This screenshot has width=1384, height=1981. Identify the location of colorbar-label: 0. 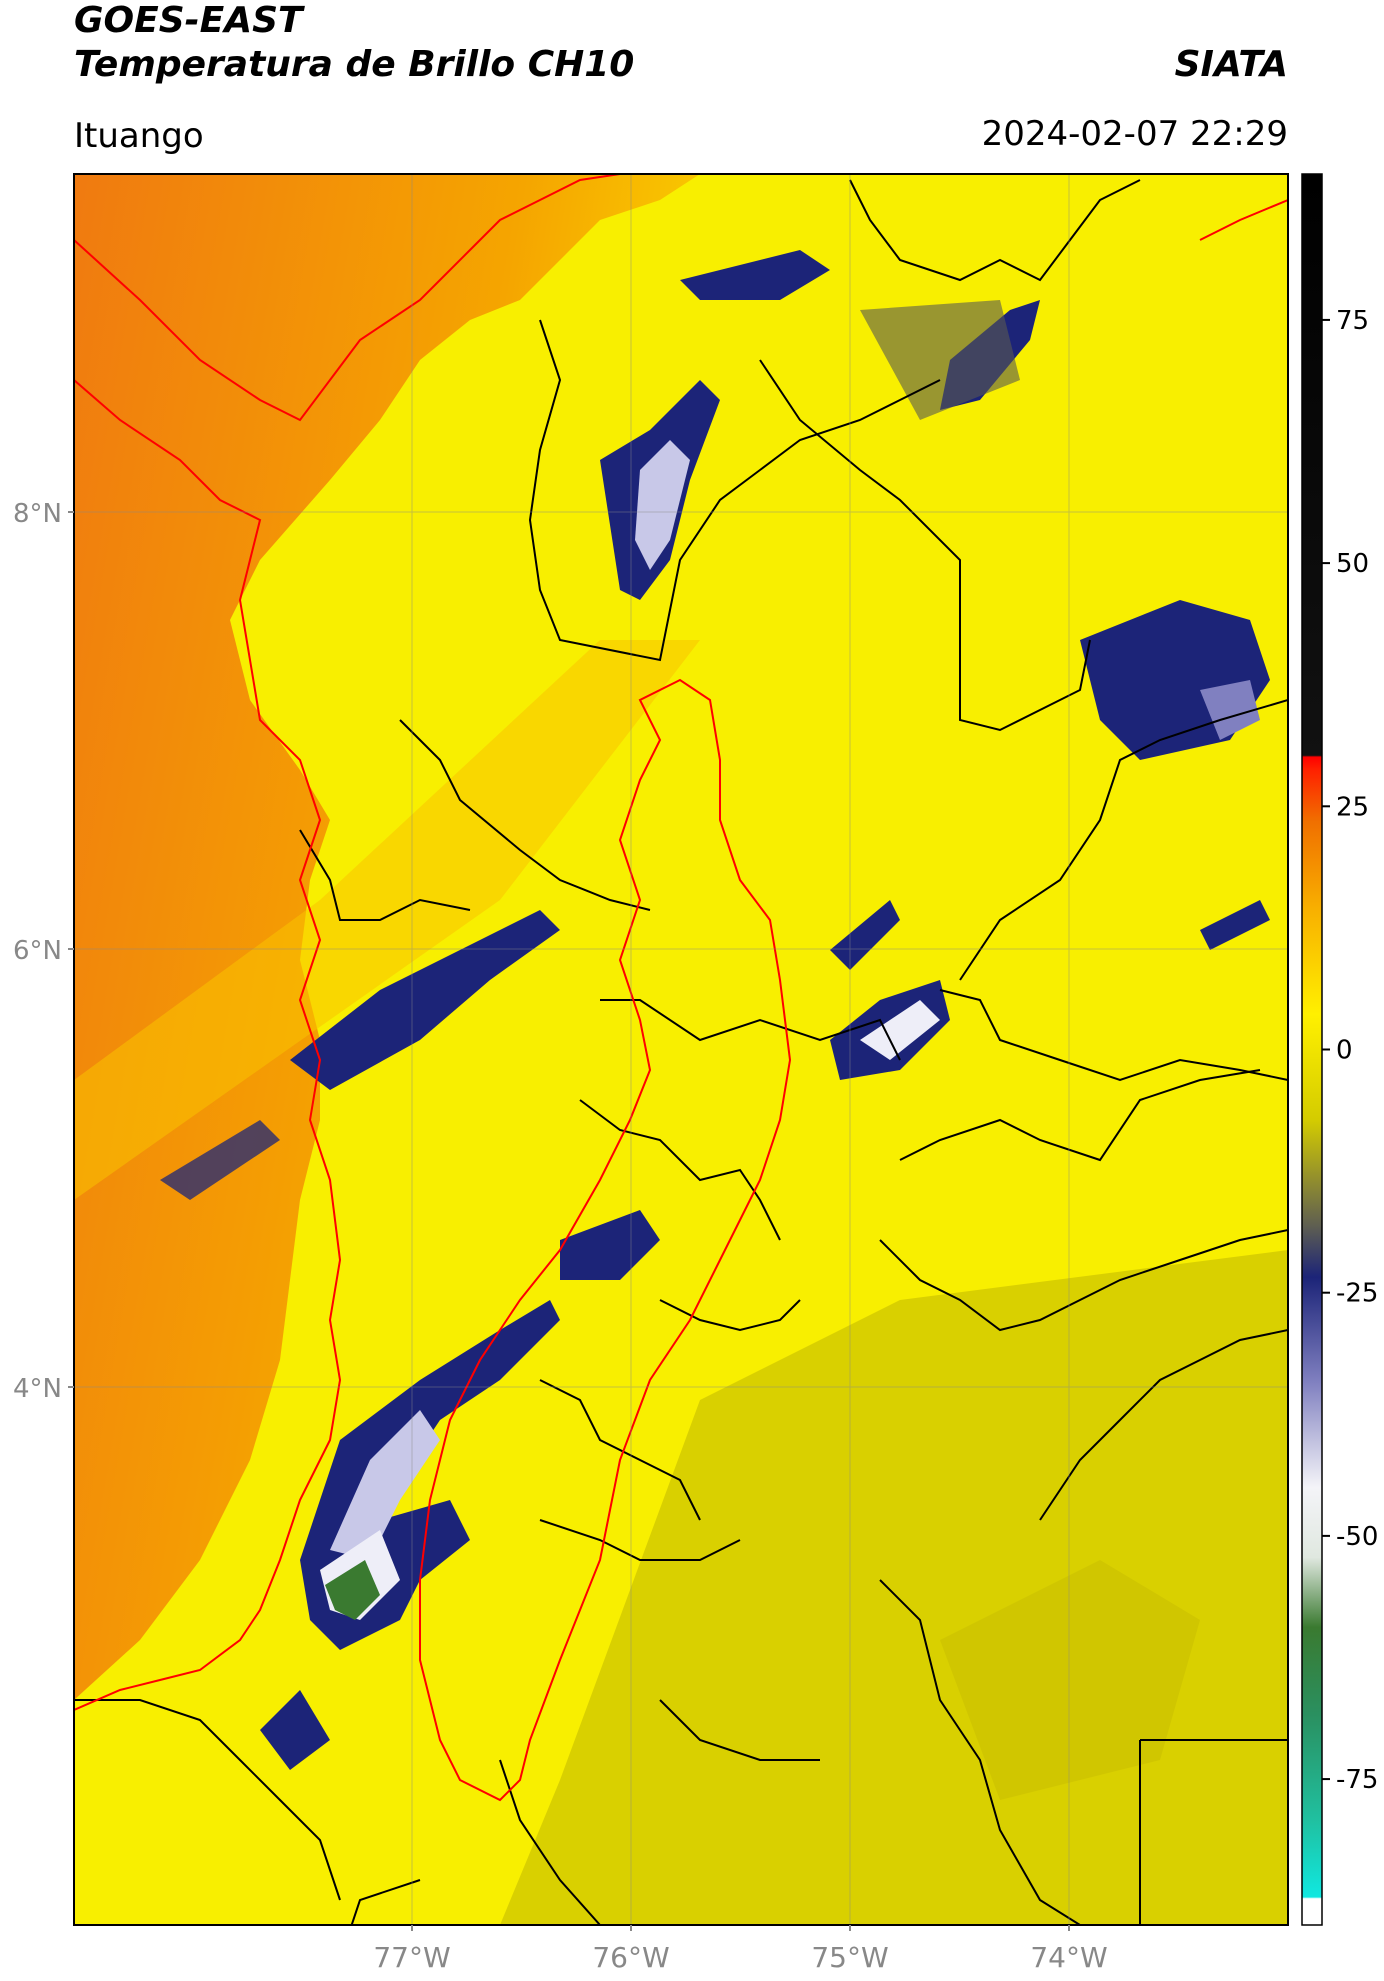
(1344, 1051).